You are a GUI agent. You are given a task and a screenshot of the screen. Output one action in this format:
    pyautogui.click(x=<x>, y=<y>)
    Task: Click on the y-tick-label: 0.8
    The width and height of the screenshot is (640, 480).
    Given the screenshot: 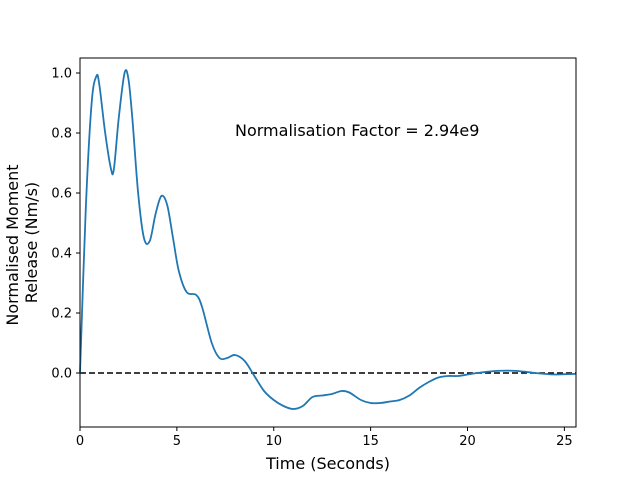 What is the action you would take?
    pyautogui.click(x=61, y=134)
    